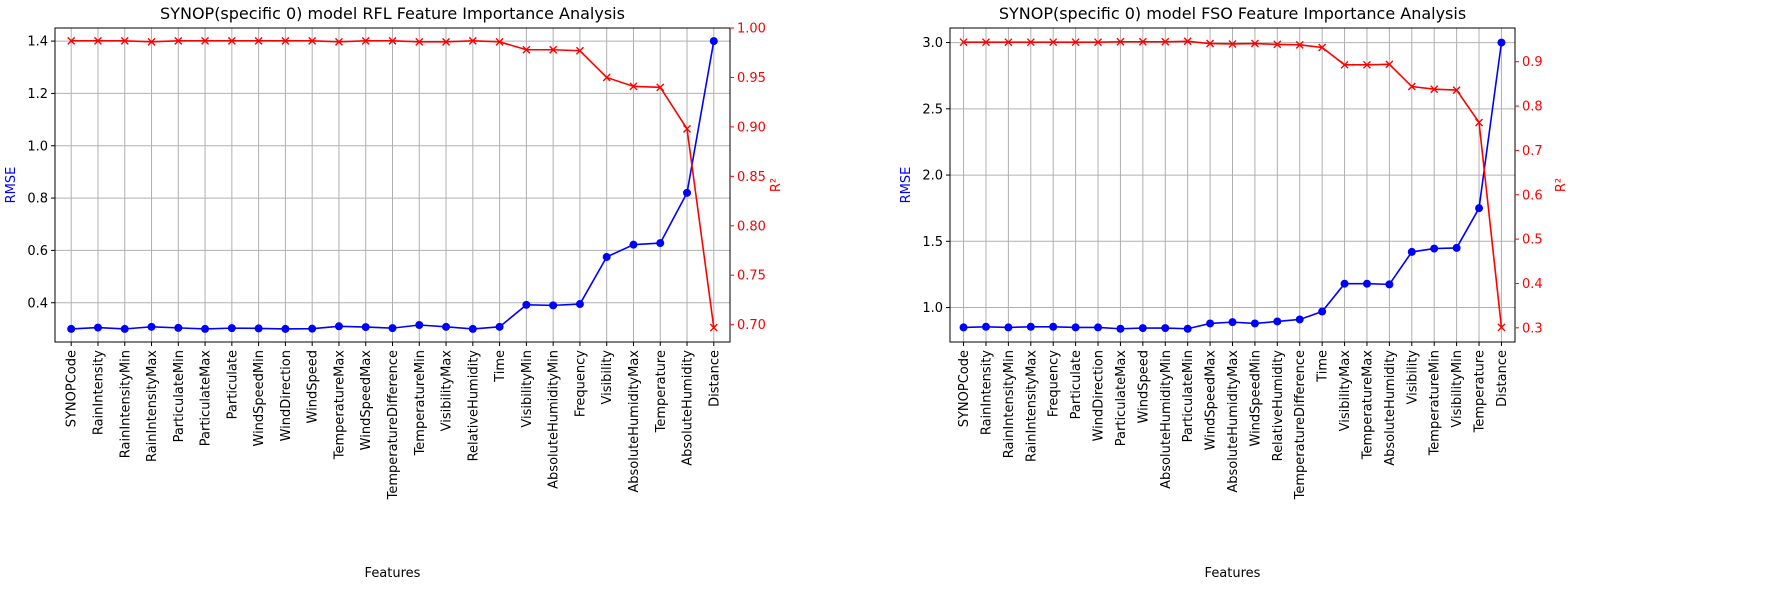  I want to click on x-tick-label: Temperature, so click(1480, 391).